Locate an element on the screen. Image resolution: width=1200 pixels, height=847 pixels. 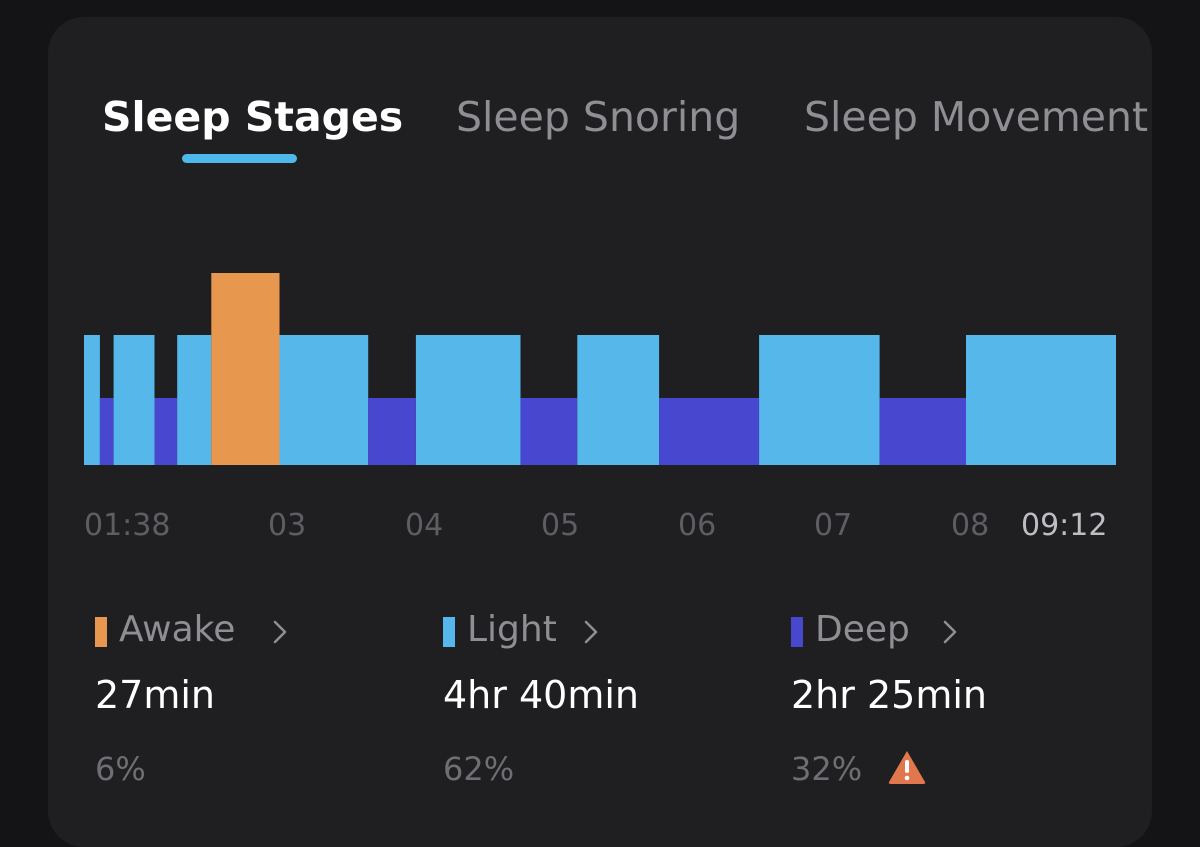
stat-value: 4hr 40min is located at coordinates (541, 695).